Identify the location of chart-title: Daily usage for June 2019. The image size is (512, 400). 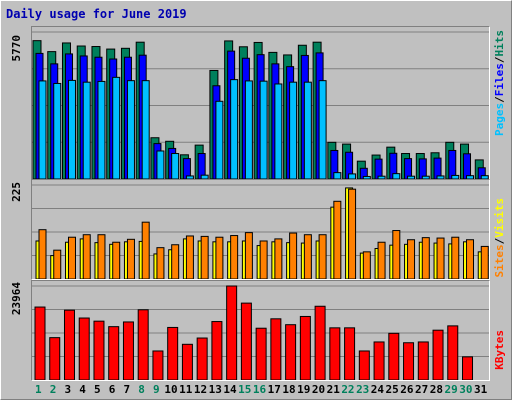
(96, 14).